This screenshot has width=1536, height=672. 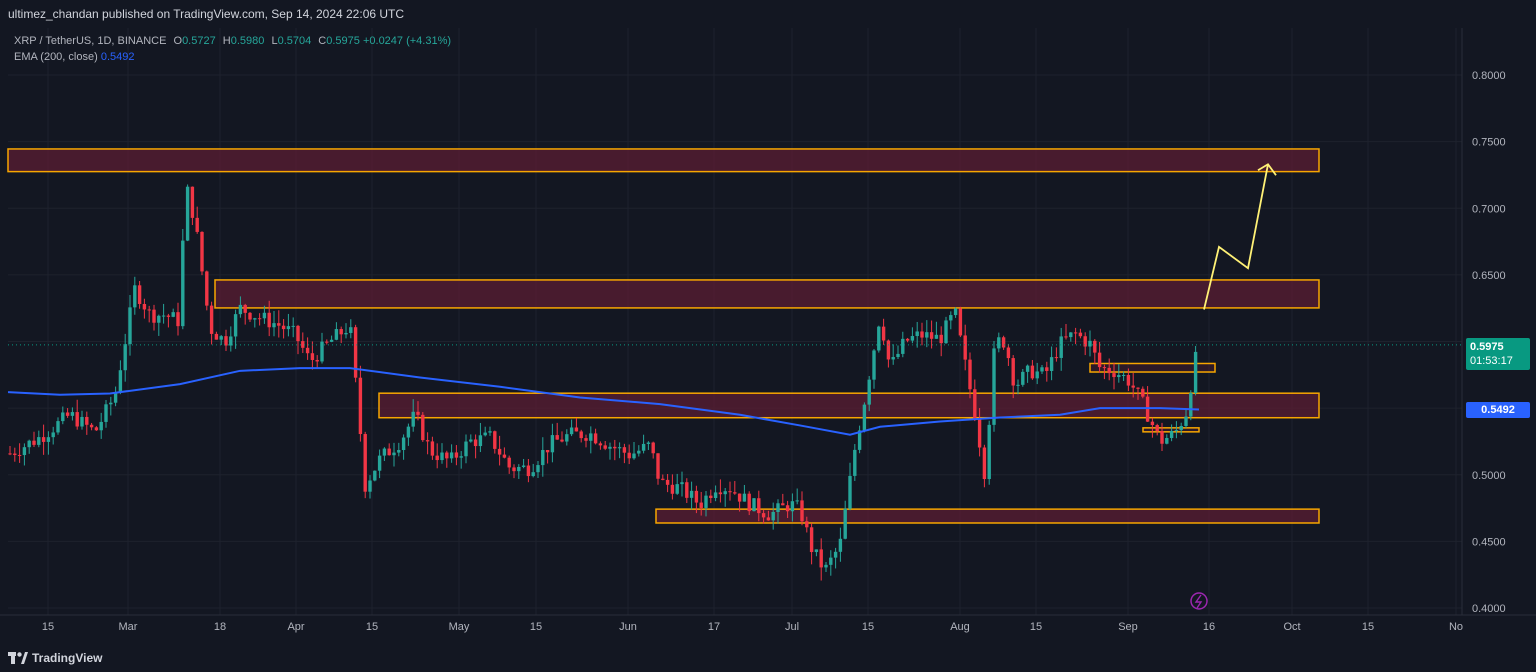 What do you see at coordinates (1491, 361) in the screenshot?
I see `countdown-value: 01:53:17` at bounding box center [1491, 361].